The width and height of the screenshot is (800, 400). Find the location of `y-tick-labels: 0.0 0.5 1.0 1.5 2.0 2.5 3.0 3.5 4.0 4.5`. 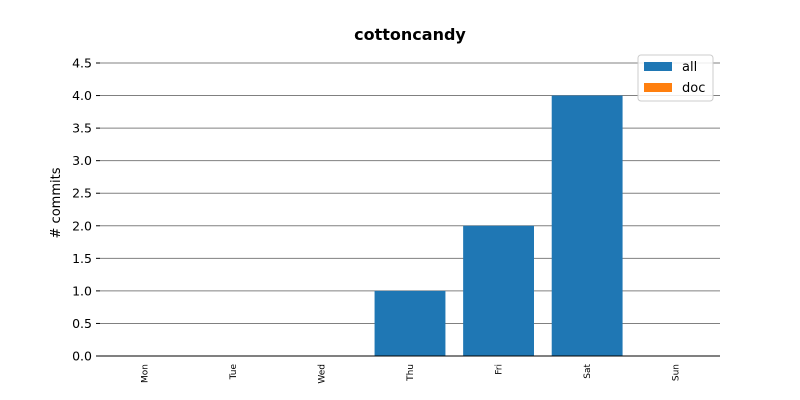

y-tick-labels: 0.0 0.5 1.0 1.5 2.0 2.5 3.0 3.5 4.0 4.5 is located at coordinates (82, 210).